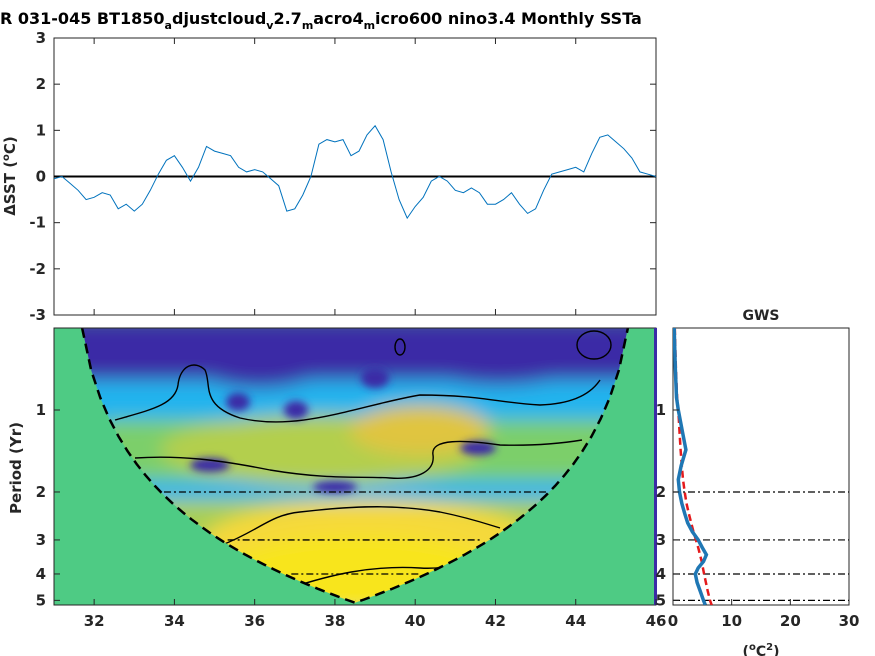 This screenshot has height=656, width=875. What do you see at coordinates (761, 546) in the screenshot?
I see `gws-period-lines` at bounding box center [761, 546].